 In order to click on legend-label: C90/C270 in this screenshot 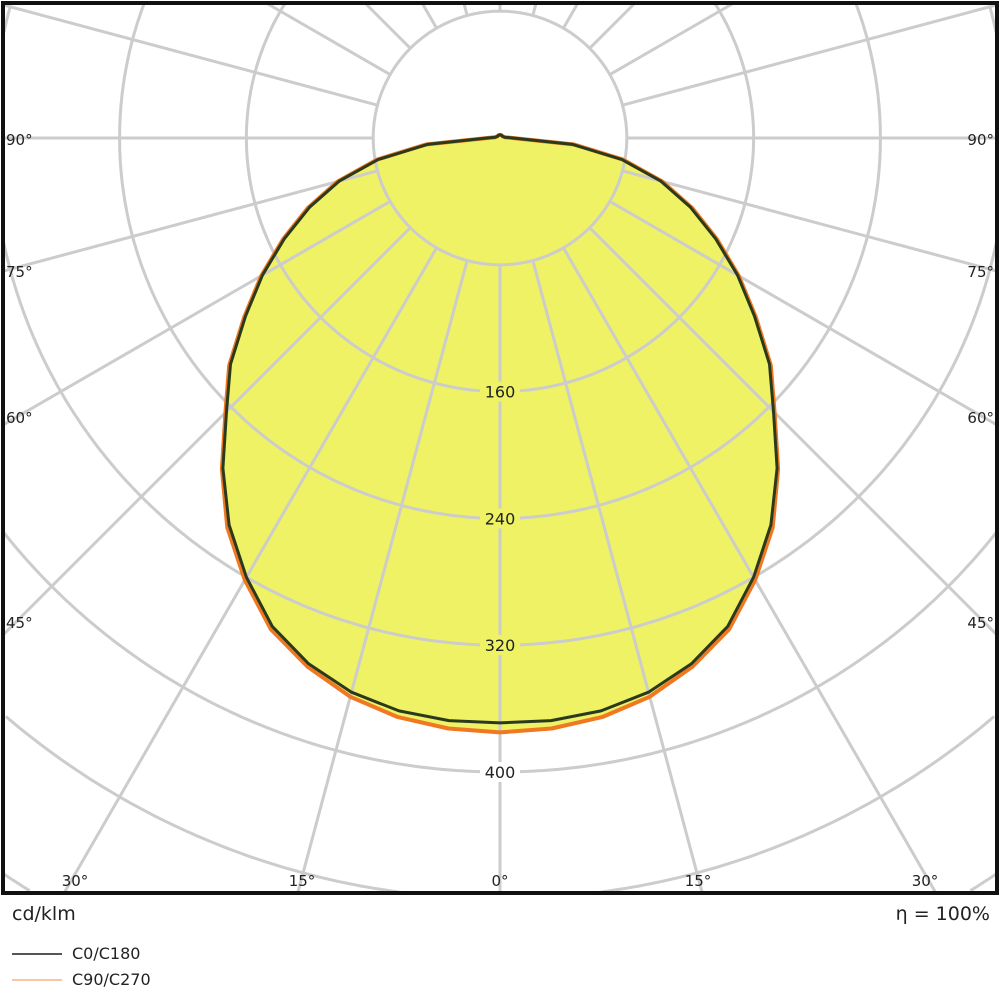, I will do `click(111, 979)`.